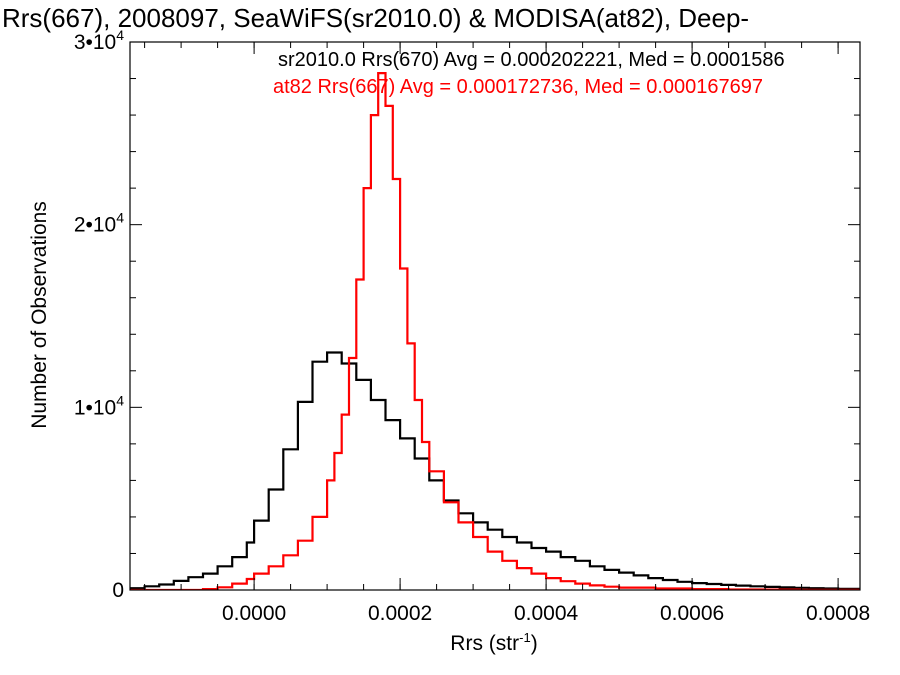  Describe the element at coordinates (118, 590) in the screenshot. I see `y-tick-label: 0` at that location.